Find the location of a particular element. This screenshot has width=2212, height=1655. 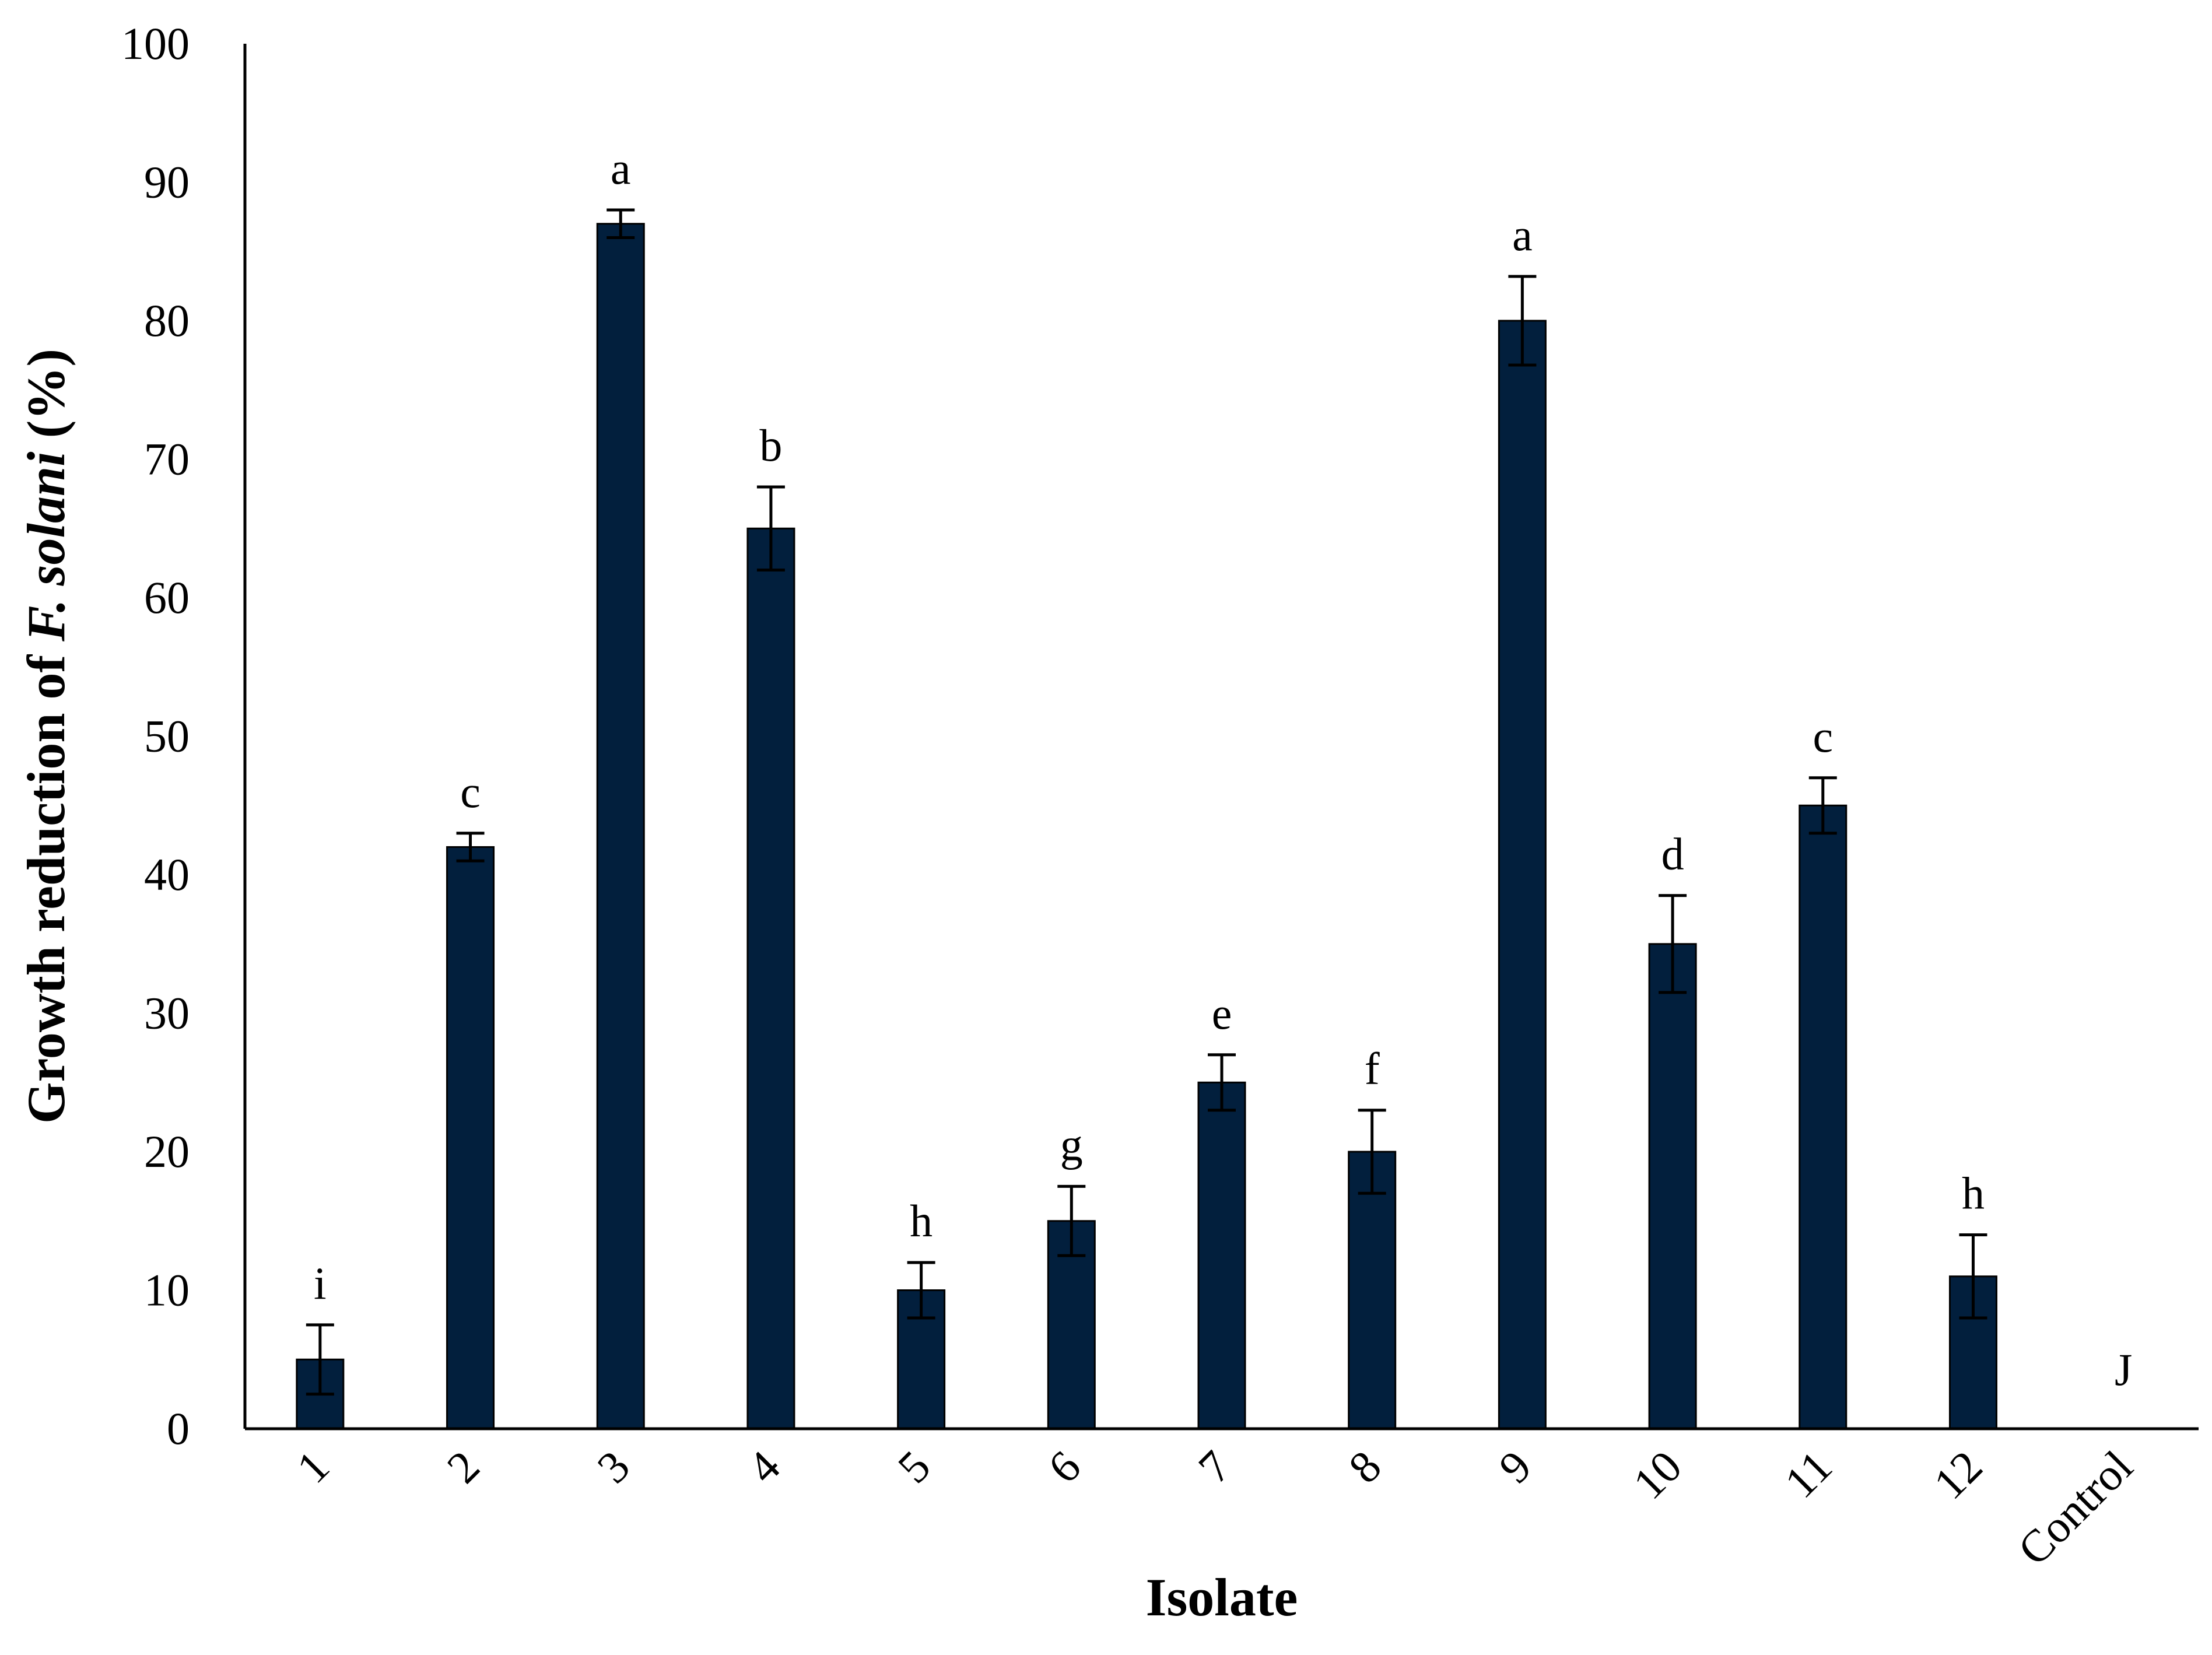

y-tick-label: 40 is located at coordinates (167, 874).